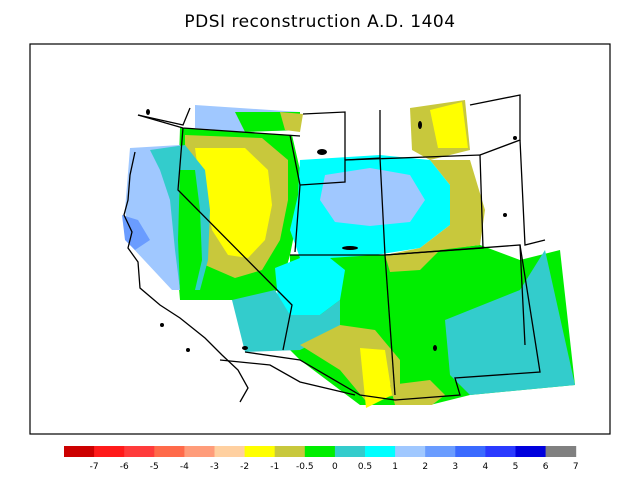 Image resolution: width=640 pixels, height=480 pixels. I want to click on canada-line, so click(164, 116).